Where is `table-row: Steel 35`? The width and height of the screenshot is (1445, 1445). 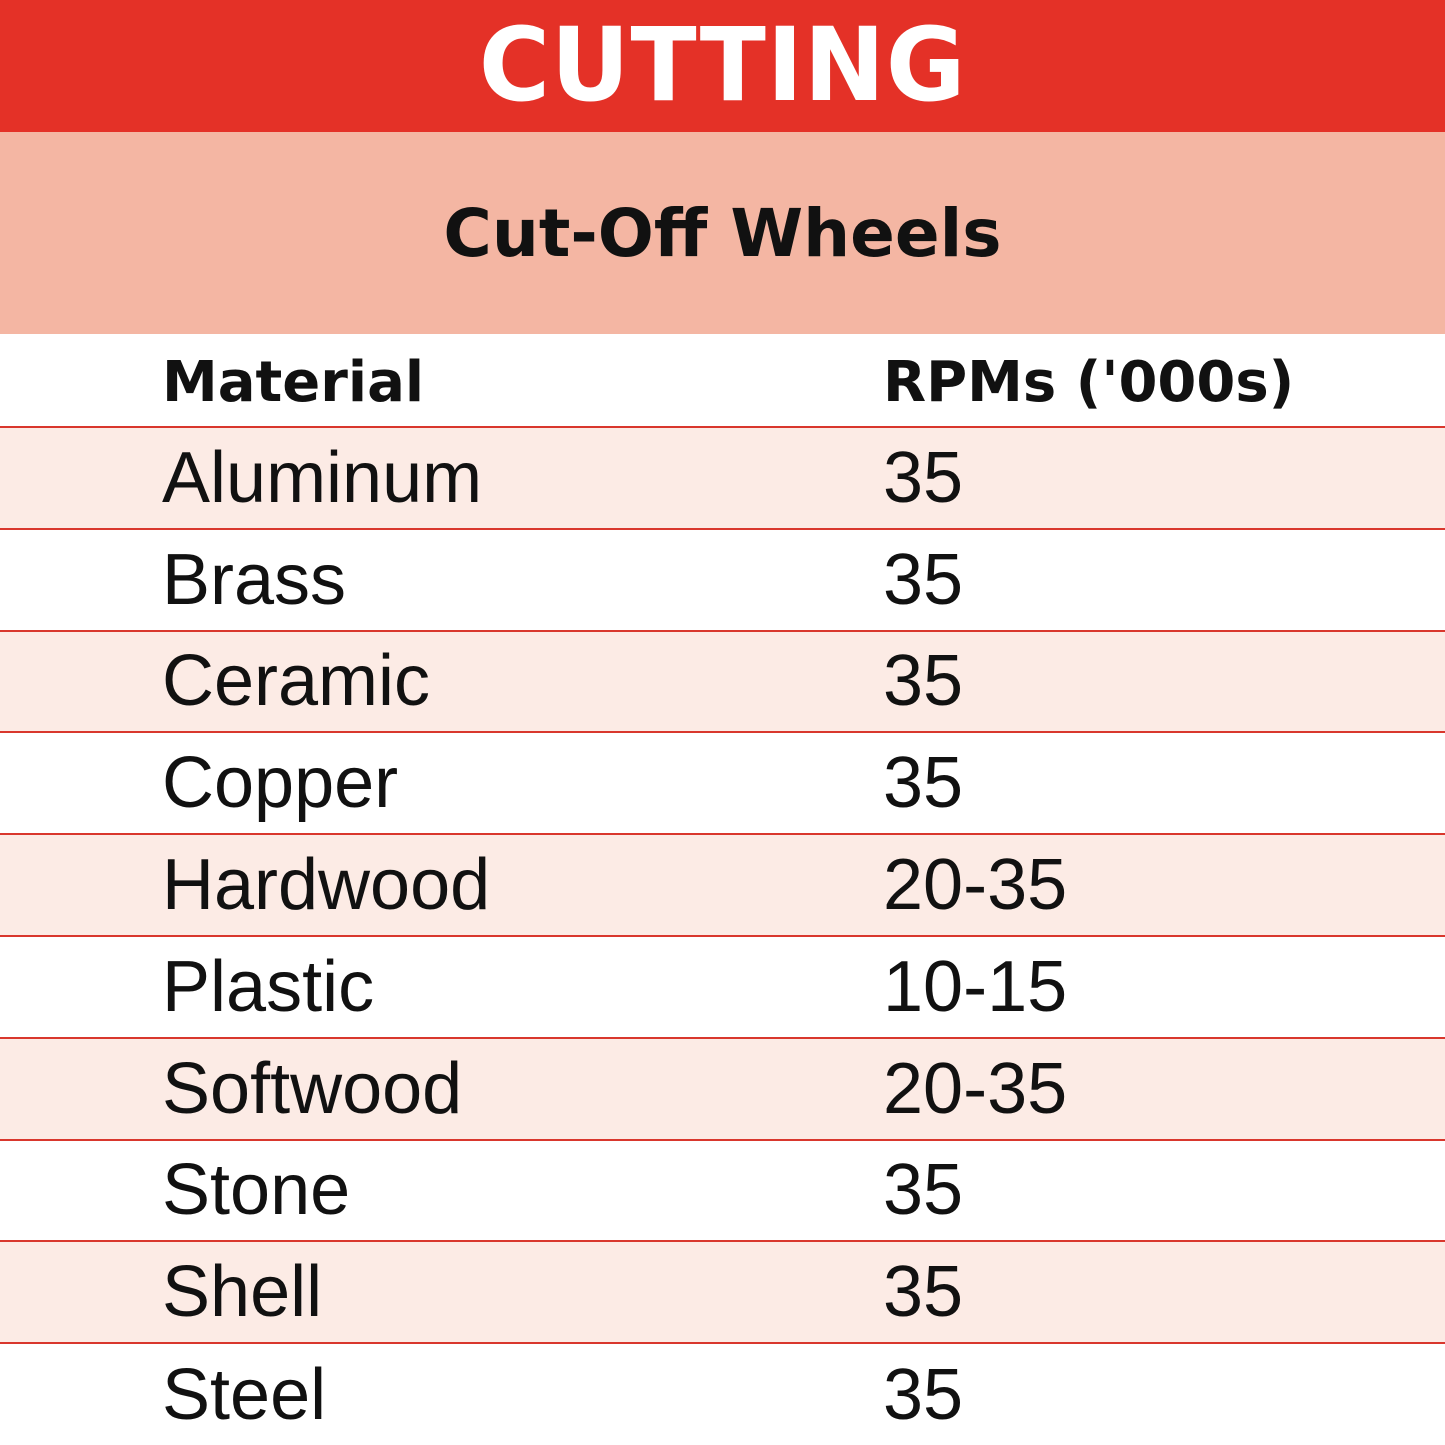 table-row: Steel 35 is located at coordinates (722, 1394).